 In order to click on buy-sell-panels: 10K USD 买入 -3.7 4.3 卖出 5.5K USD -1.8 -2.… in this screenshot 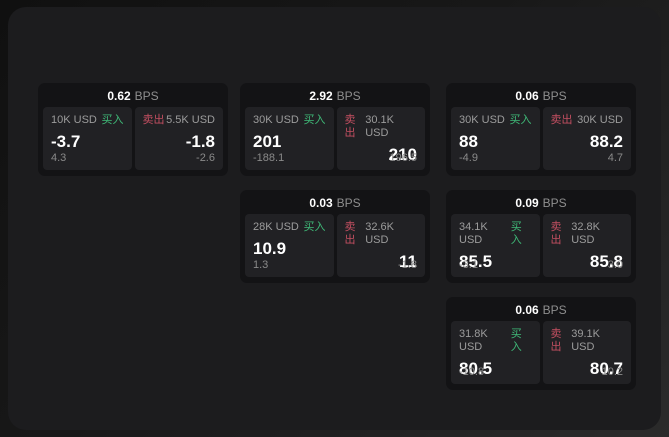, I will do `click(133, 138)`.